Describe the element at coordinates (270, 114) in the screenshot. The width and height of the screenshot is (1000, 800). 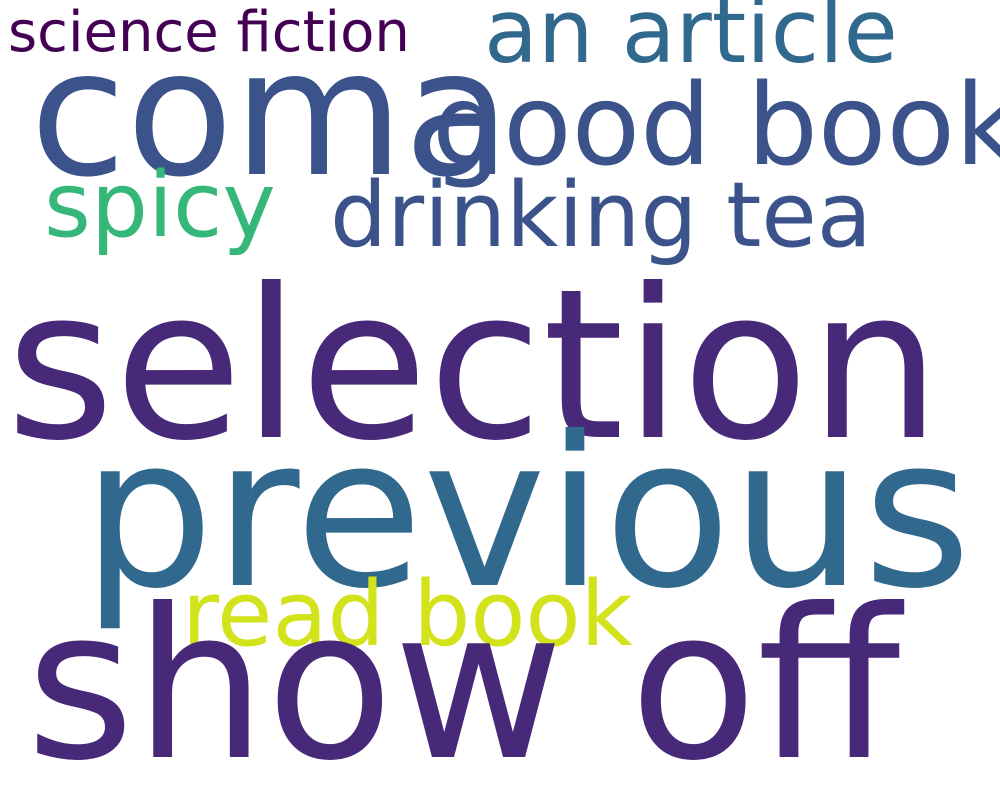
I see `word-coma: coma` at that location.